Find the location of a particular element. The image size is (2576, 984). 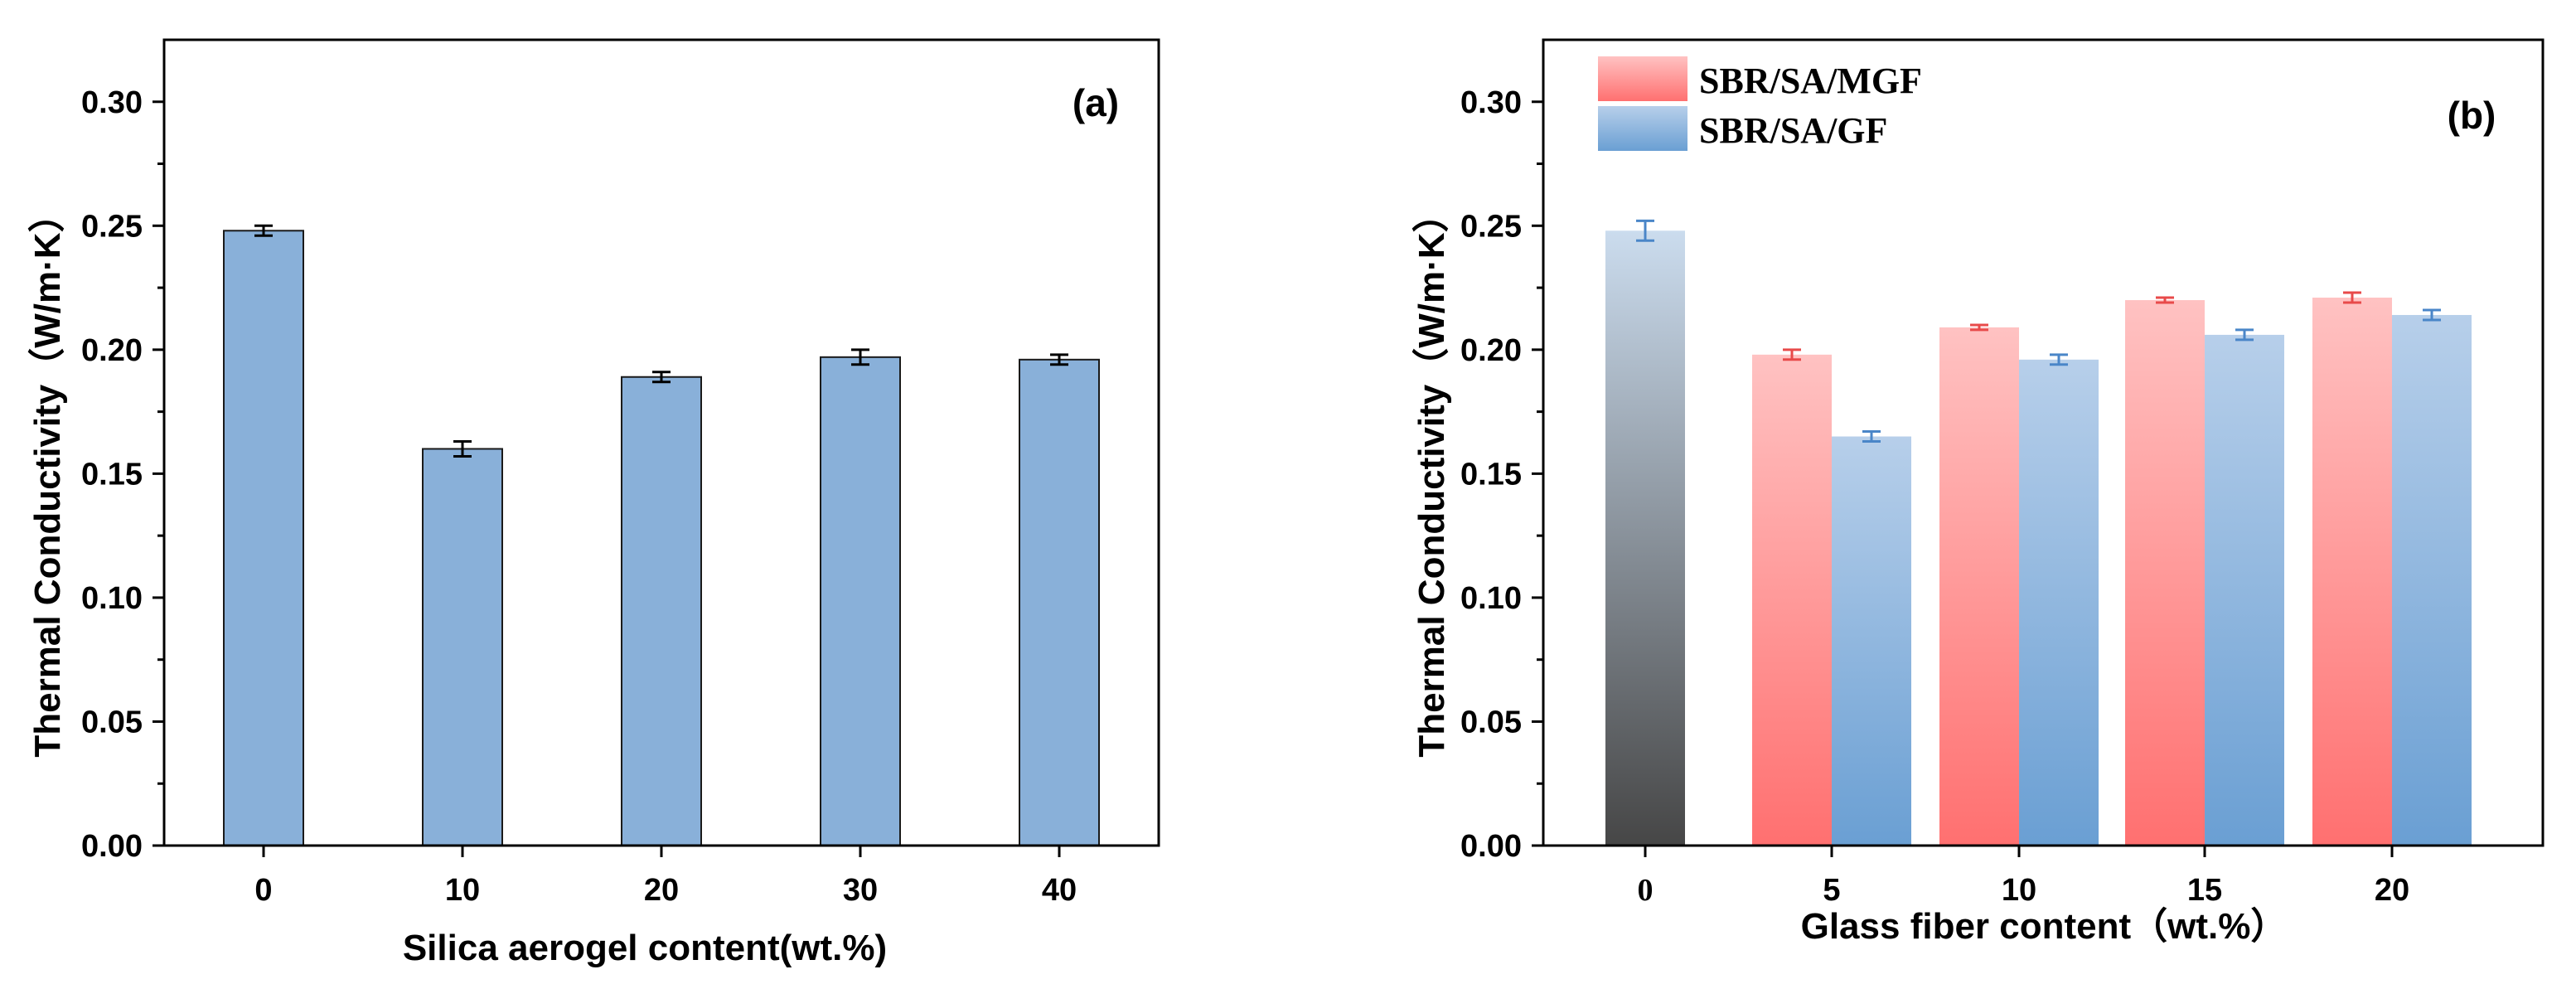

chart-b-y-axis-title: Thermal Conductivity（W/m·K） is located at coordinates (1431, 477).